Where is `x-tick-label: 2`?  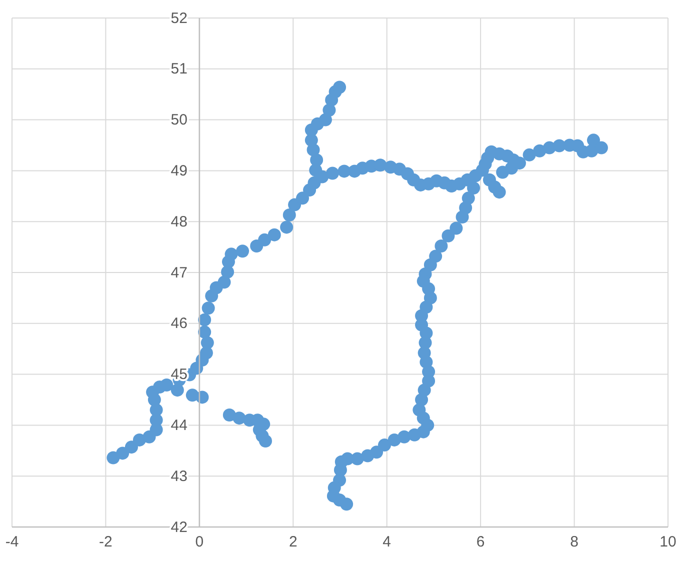 x-tick-label: 2 is located at coordinates (293, 541).